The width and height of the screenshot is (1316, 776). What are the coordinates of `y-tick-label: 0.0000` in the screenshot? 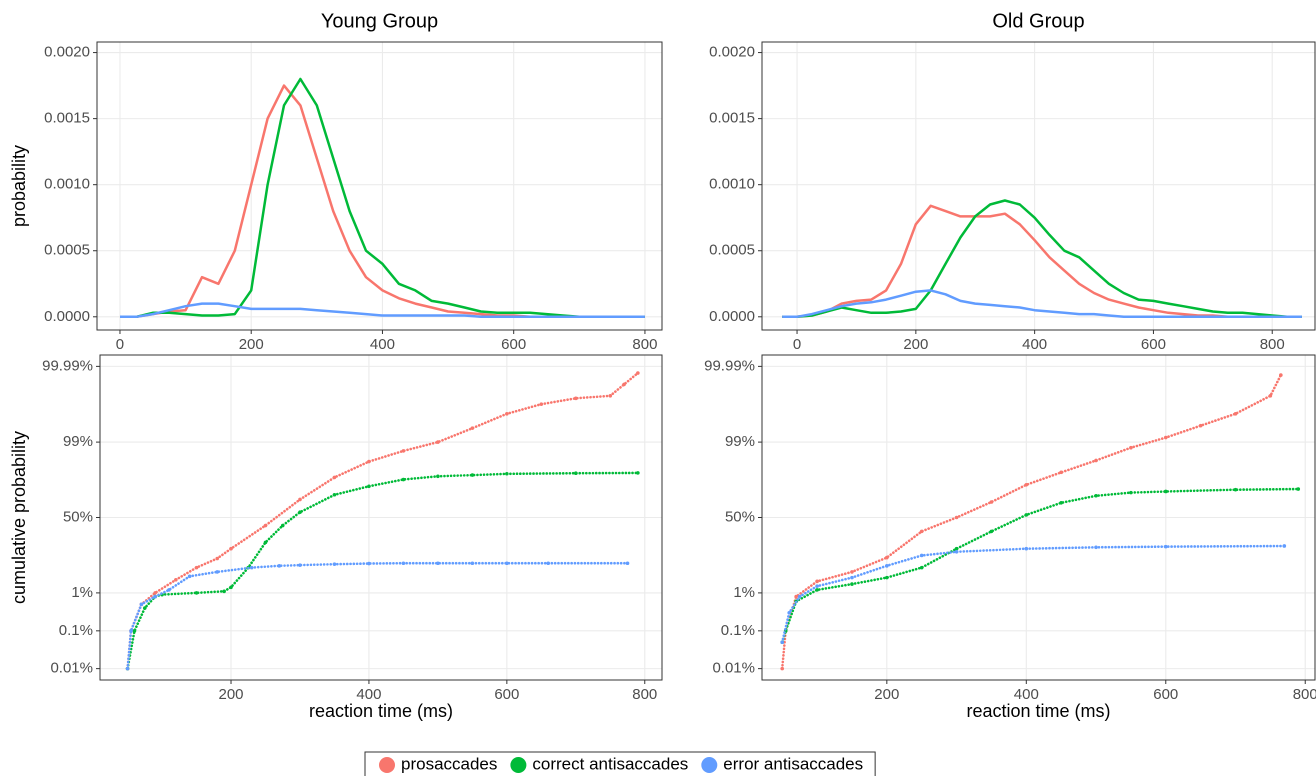 It's located at (67, 316).